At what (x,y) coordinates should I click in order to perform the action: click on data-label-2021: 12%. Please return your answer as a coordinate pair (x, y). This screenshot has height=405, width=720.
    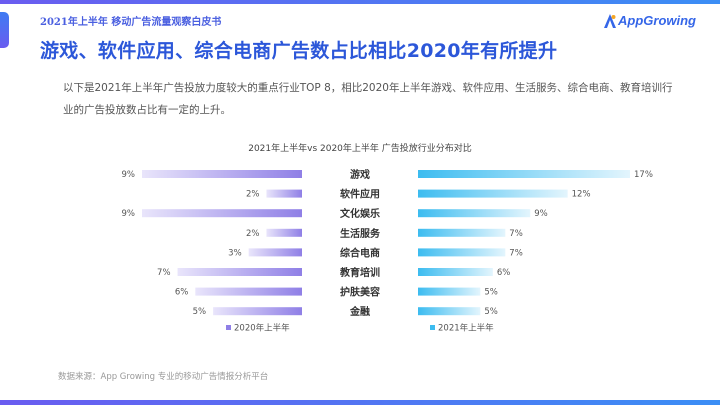
    Looking at the image, I should click on (581, 195).